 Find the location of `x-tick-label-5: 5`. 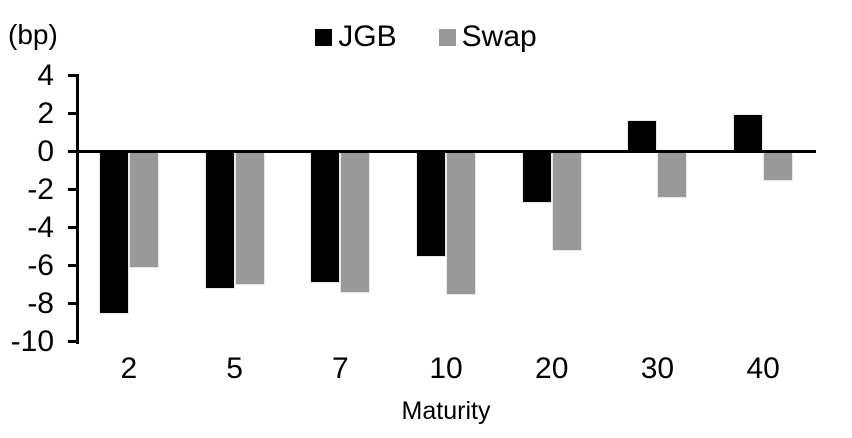

x-tick-label-5: 5 is located at coordinates (234, 368).